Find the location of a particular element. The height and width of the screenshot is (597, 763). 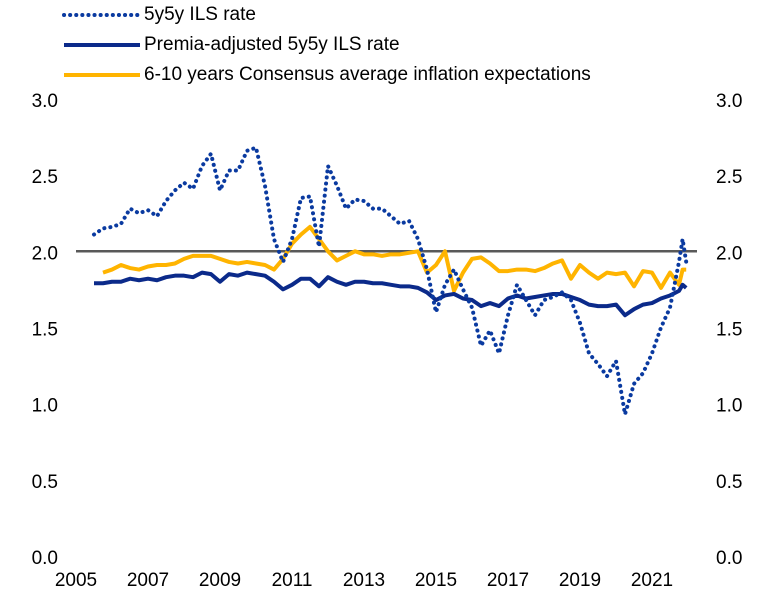

legend-label: Premia-adjusted 5y5y ILS rate is located at coordinates (272, 44).